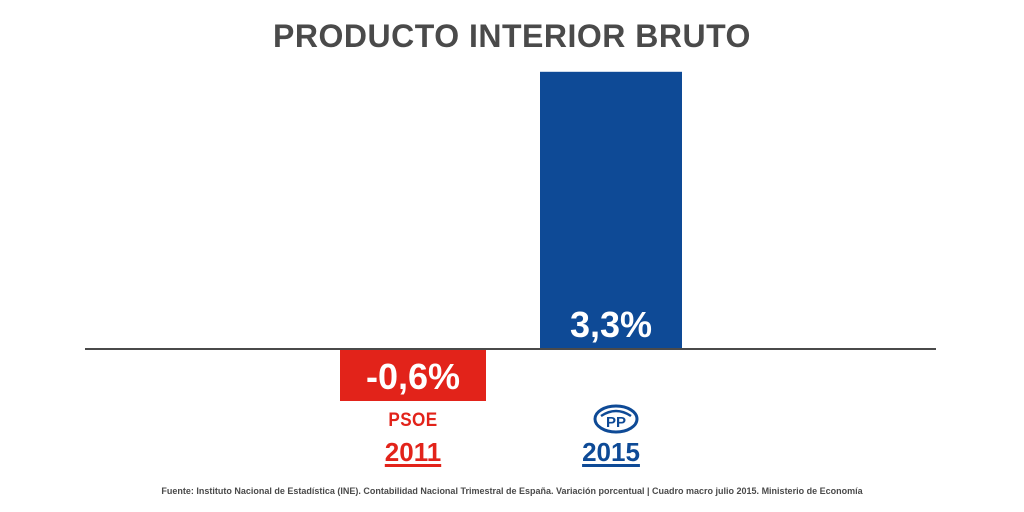 The height and width of the screenshot is (512, 1024). I want to click on value-label-2015: 3,3%, so click(611, 324).